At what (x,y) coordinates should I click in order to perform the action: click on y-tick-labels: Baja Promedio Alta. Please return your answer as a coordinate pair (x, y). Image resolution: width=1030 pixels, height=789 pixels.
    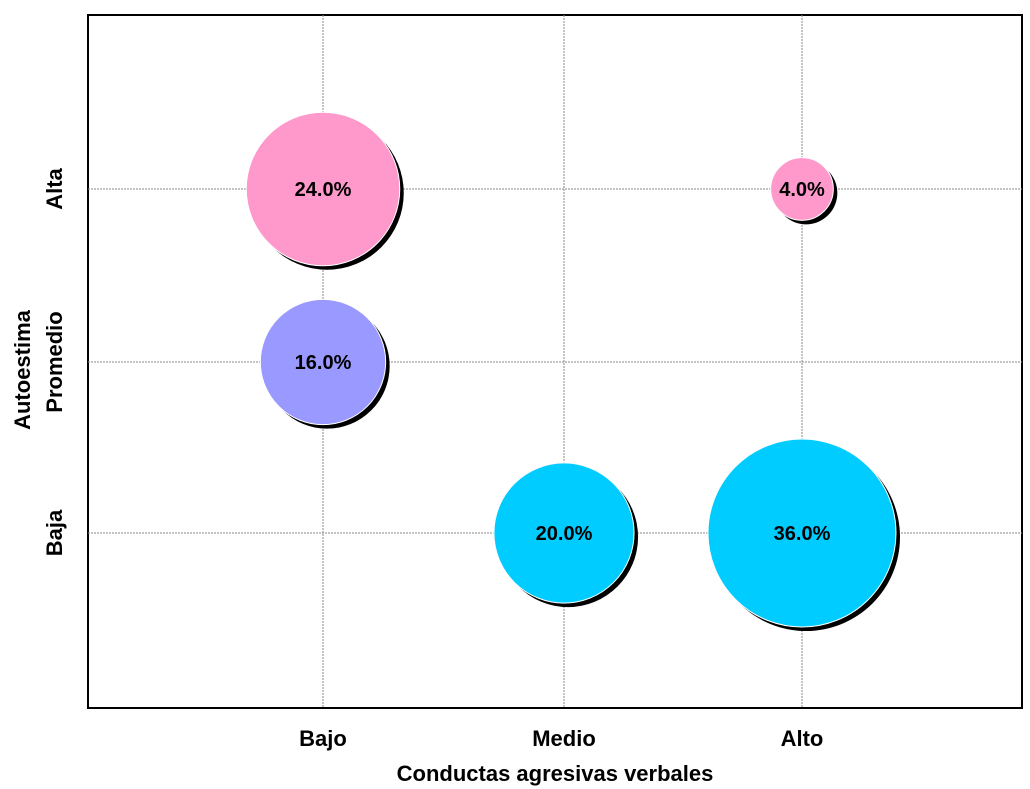
    Looking at the image, I should click on (54, 361).